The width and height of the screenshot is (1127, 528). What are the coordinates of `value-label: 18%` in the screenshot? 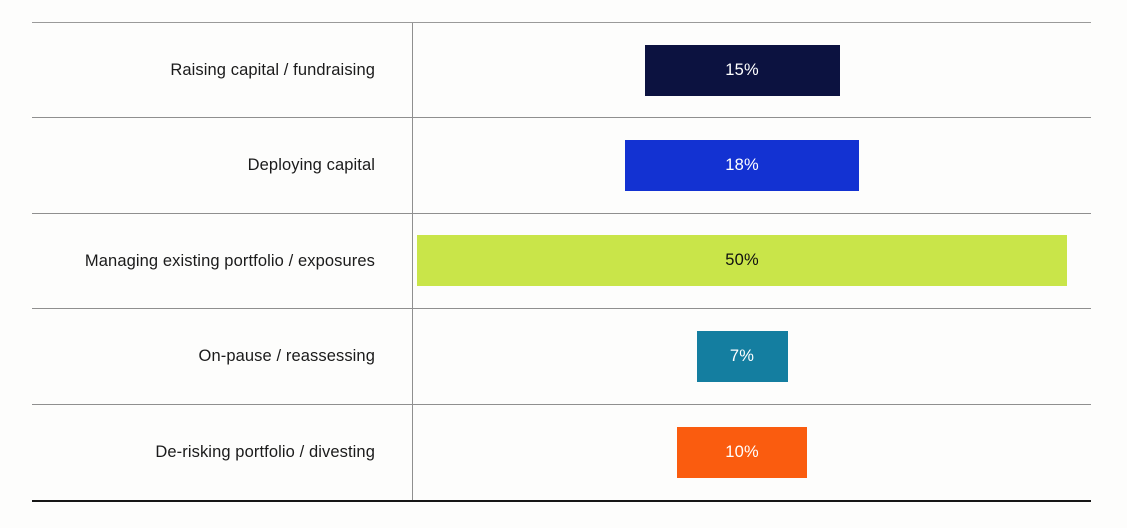 It's located at (742, 165).